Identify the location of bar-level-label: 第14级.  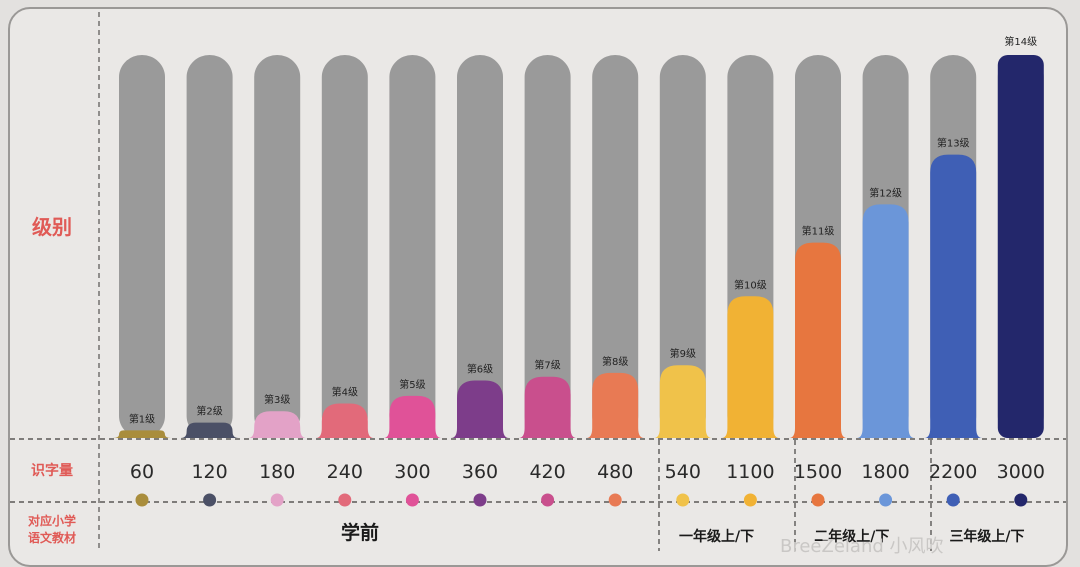
(1020, 41).